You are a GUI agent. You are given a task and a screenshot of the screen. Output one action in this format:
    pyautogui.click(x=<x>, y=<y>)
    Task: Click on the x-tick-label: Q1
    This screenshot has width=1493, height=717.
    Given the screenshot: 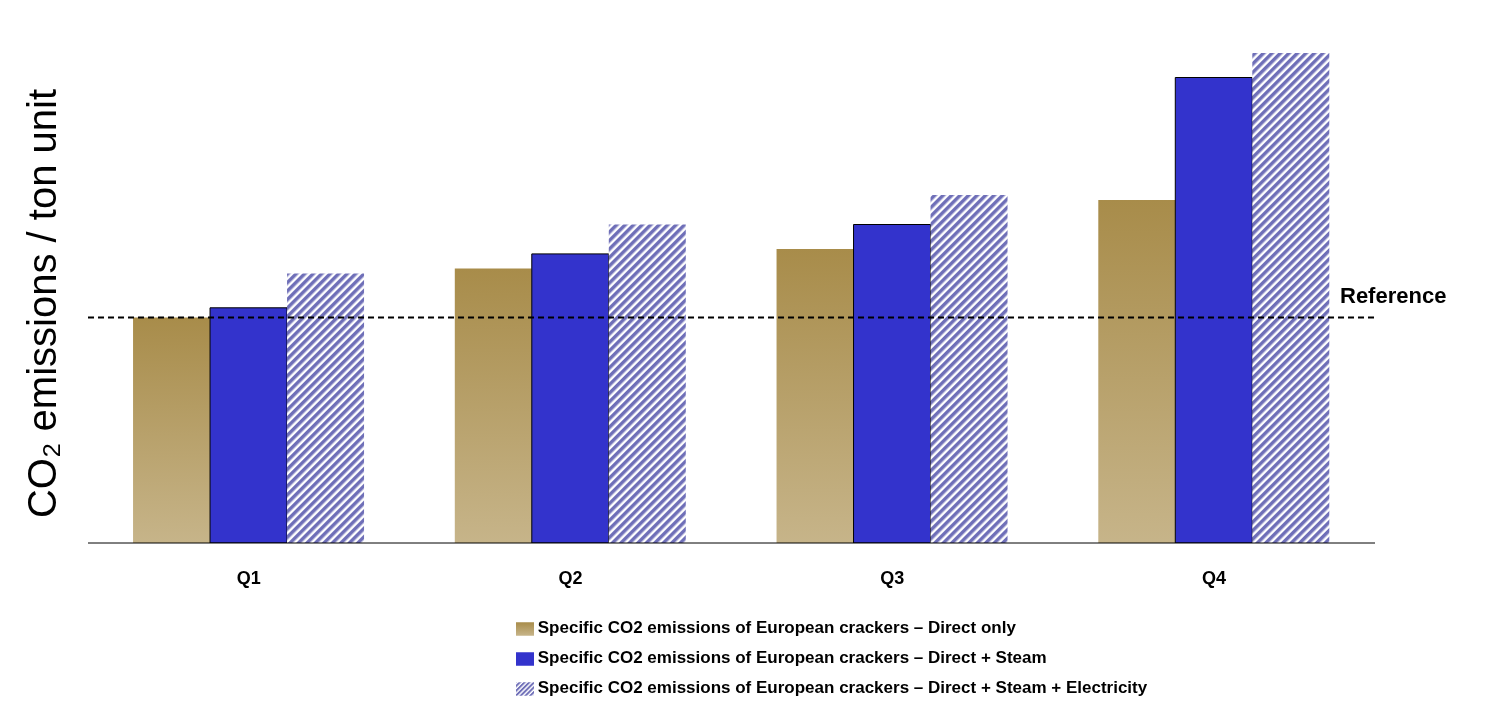 What is the action you would take?
    pyautogui.click(x=248, y=577)
    